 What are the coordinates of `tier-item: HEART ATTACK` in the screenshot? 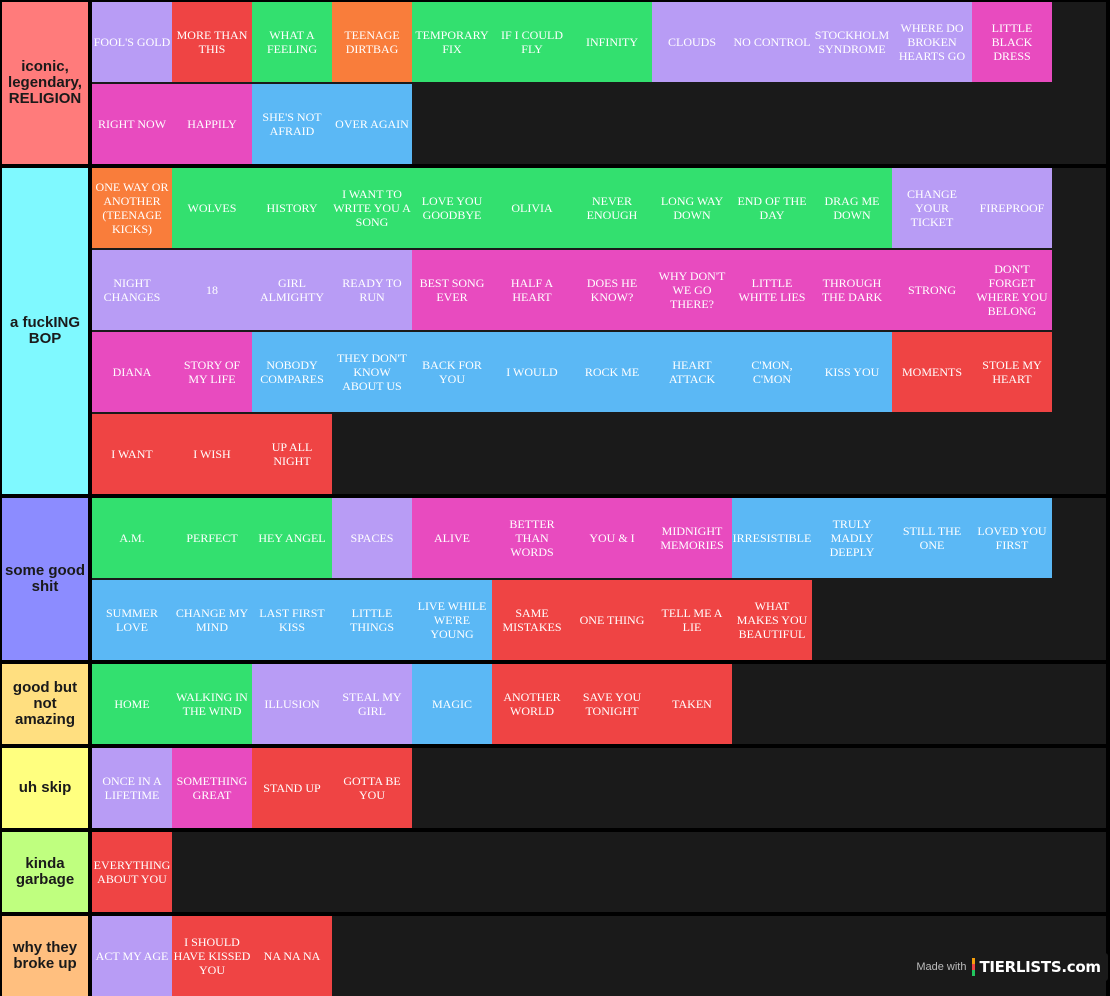 It's located at (692, 372).